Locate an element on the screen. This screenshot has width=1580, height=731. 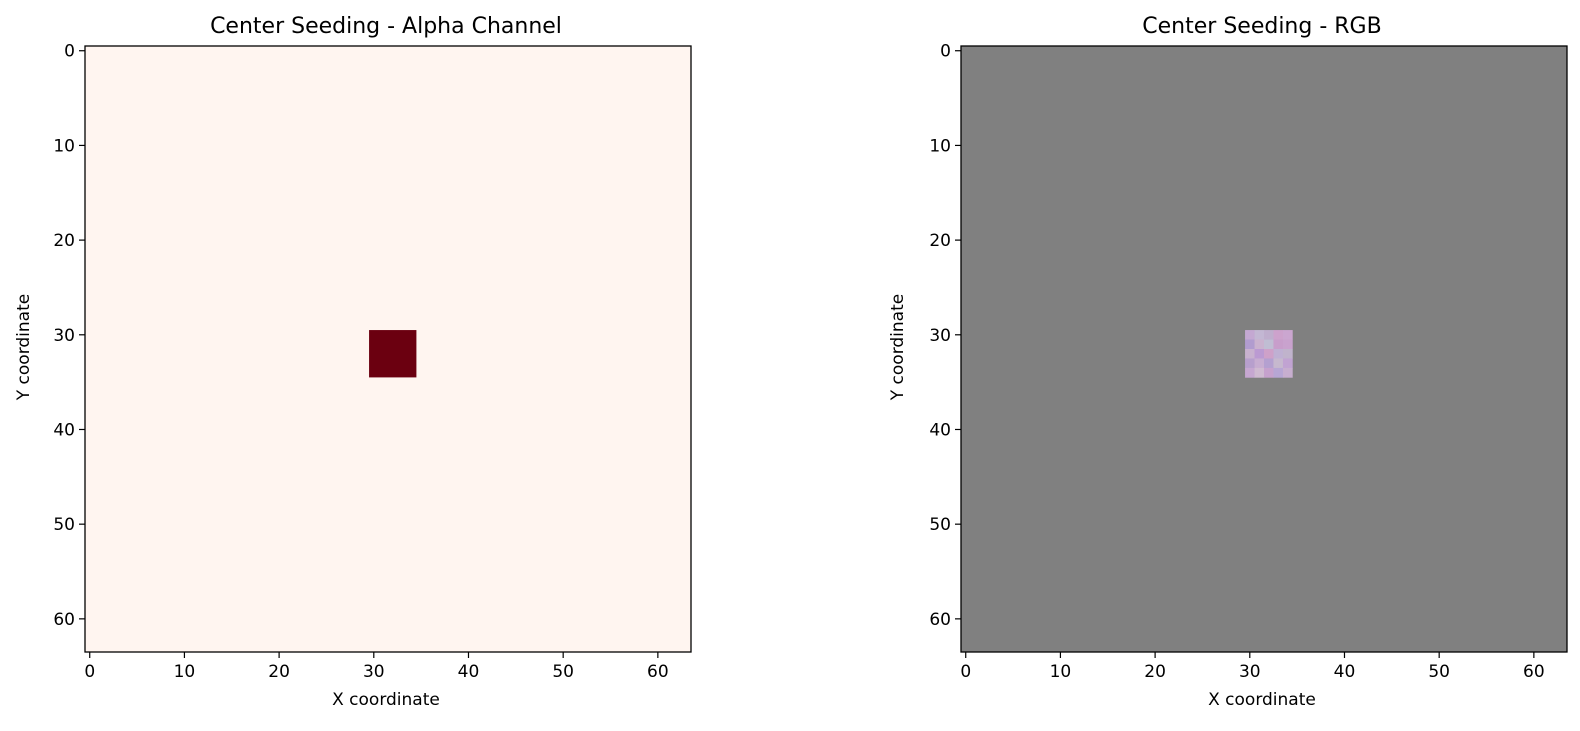
alpha-y-tick-label: 10 is located at coordinates (64, 146).